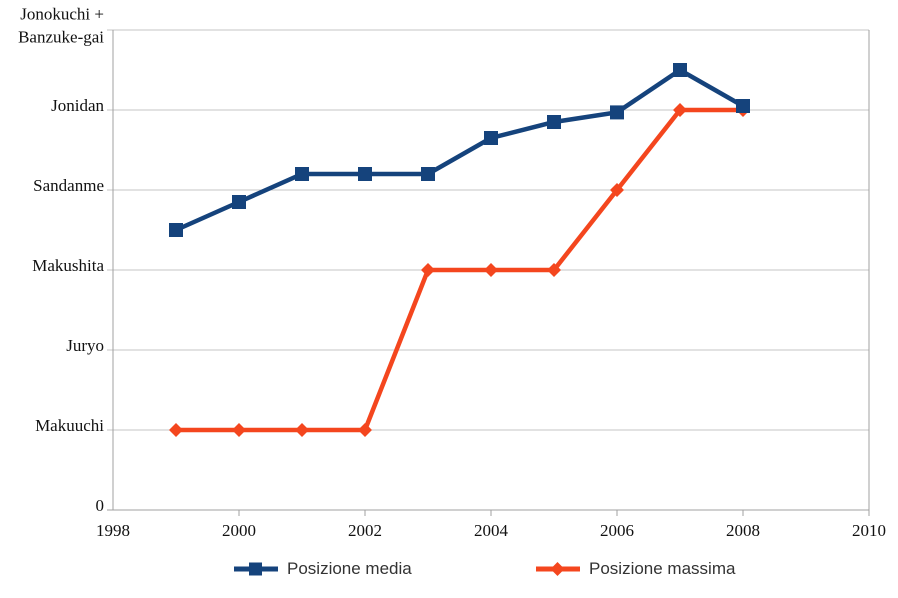 The width and height of the screenshot is (898, 598). I want to click on x-axis-label: 2002, so click(365, 530).